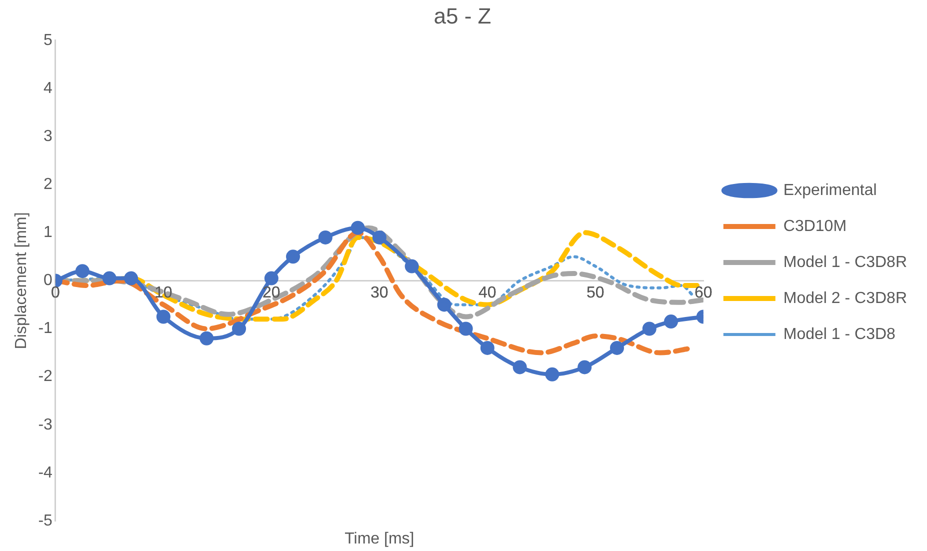  I want to click on x-tick-label: 30, so click(379, 293).